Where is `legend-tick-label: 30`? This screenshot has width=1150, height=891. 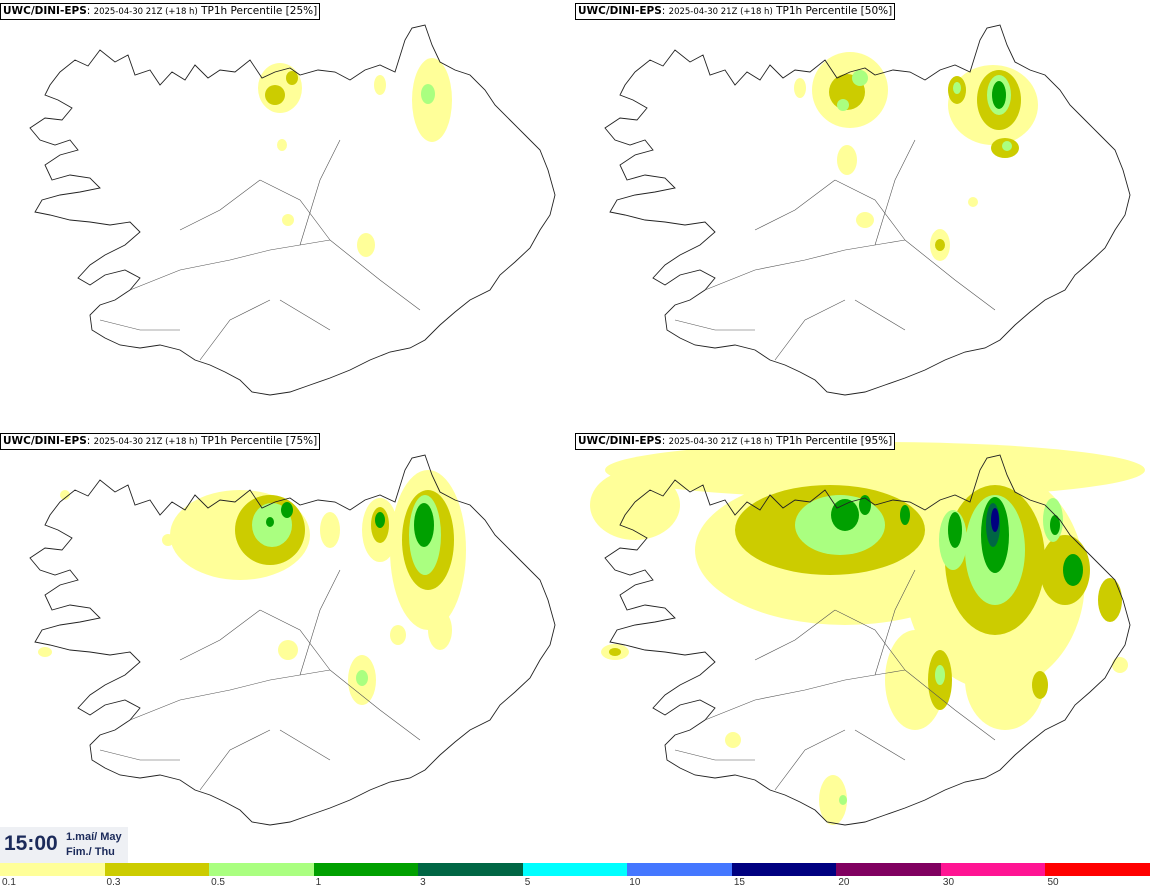
legend-tick-label: 30 is located at coordinates (948, 882).